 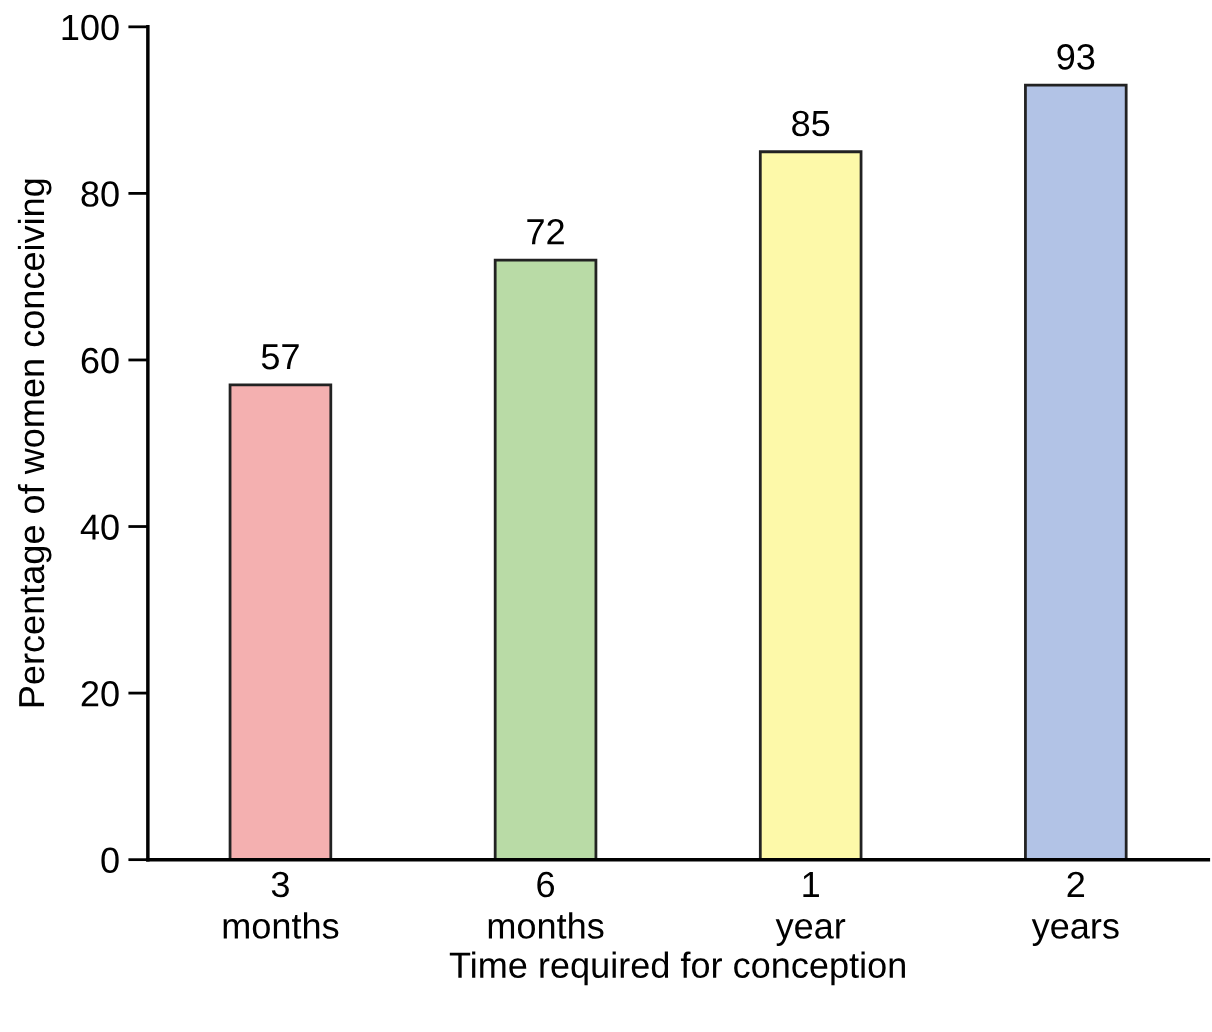 I want to click on y-tick-label: 20, so click(x=100, y=693).